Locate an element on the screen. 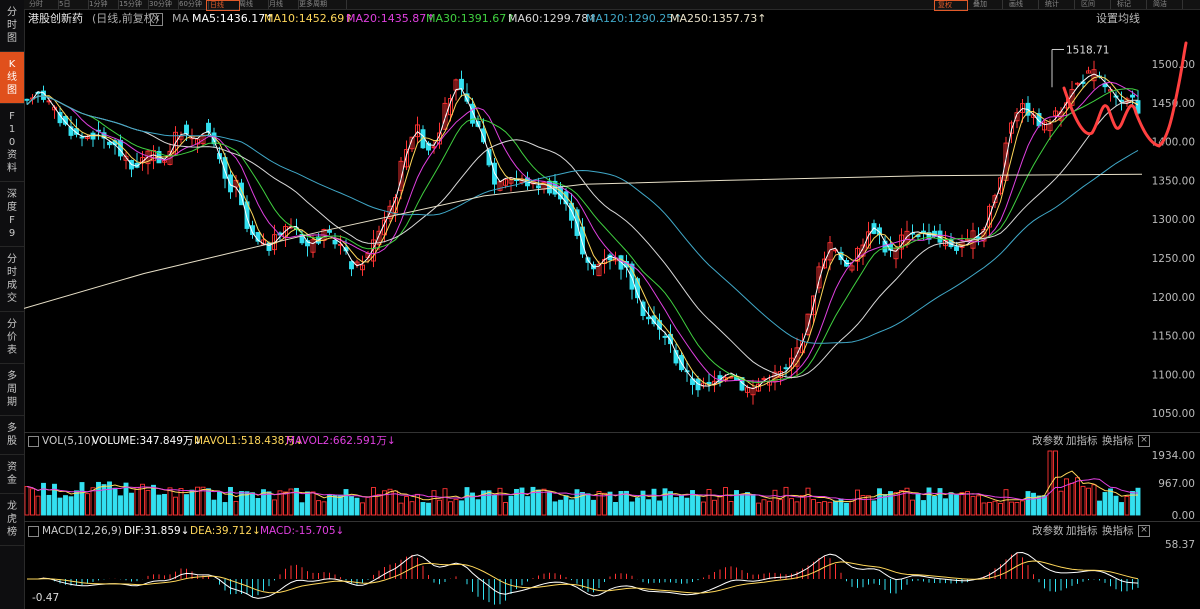 The image size is (1200, 609). sidebar-item-label: 多周期 is located at coordinates (12, 389).